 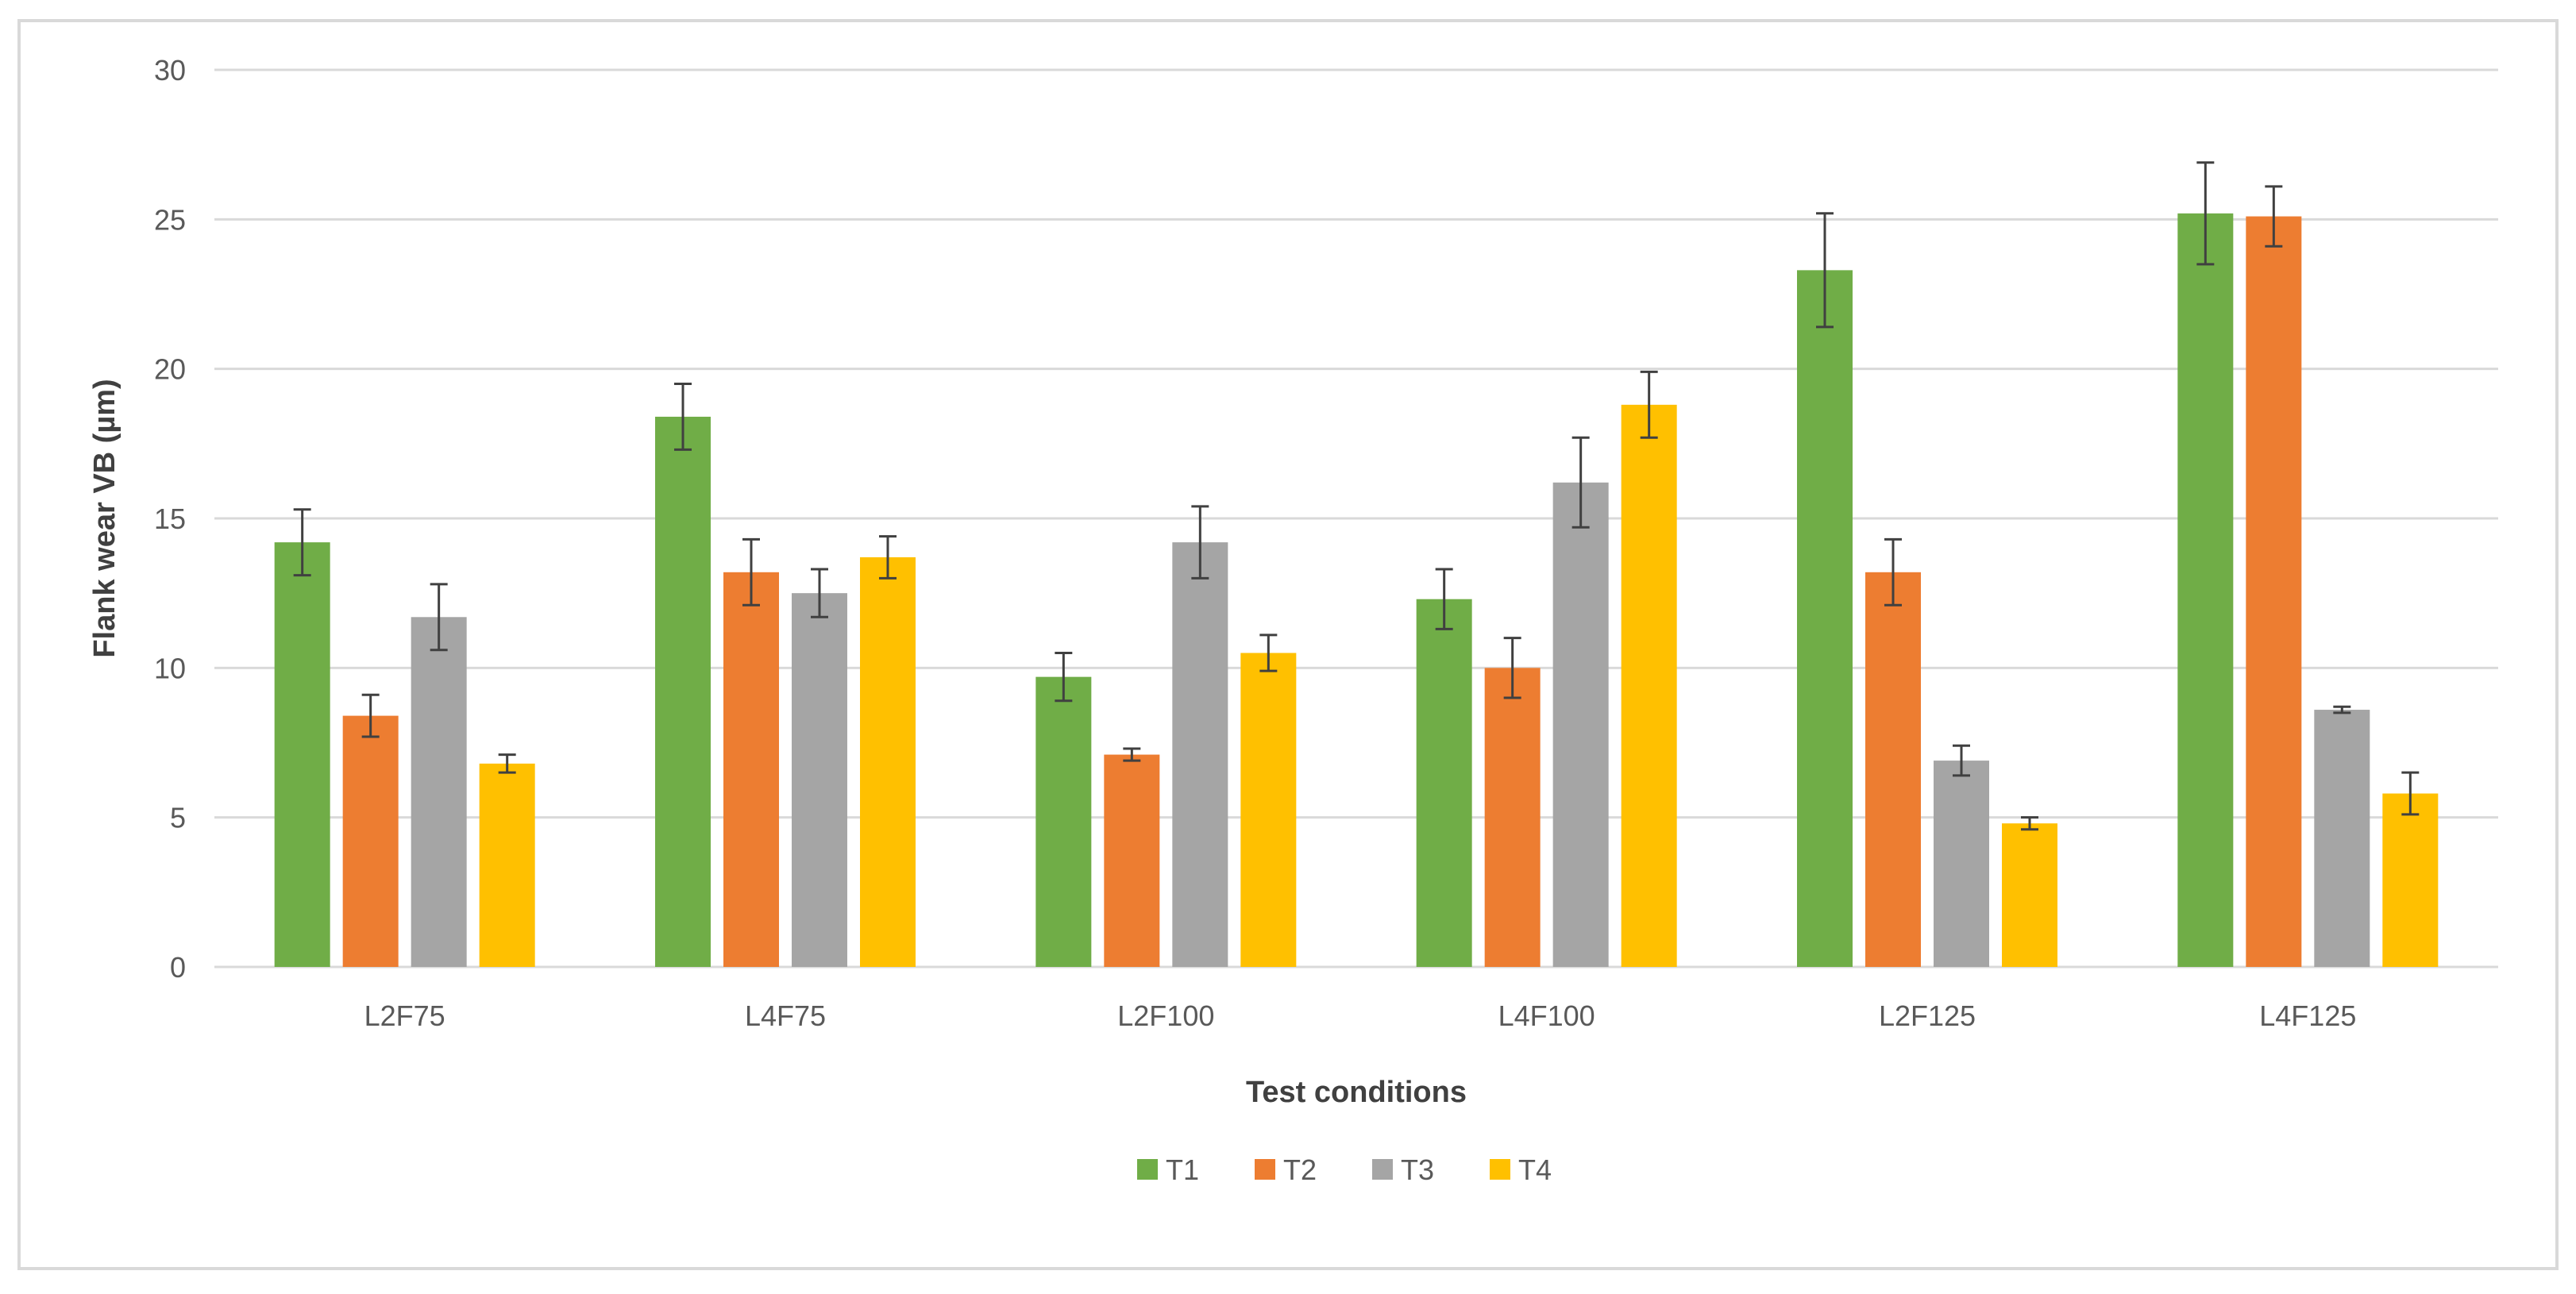 I want to click on error-bar-t1-l2f125, so click(x=1825, y=270).